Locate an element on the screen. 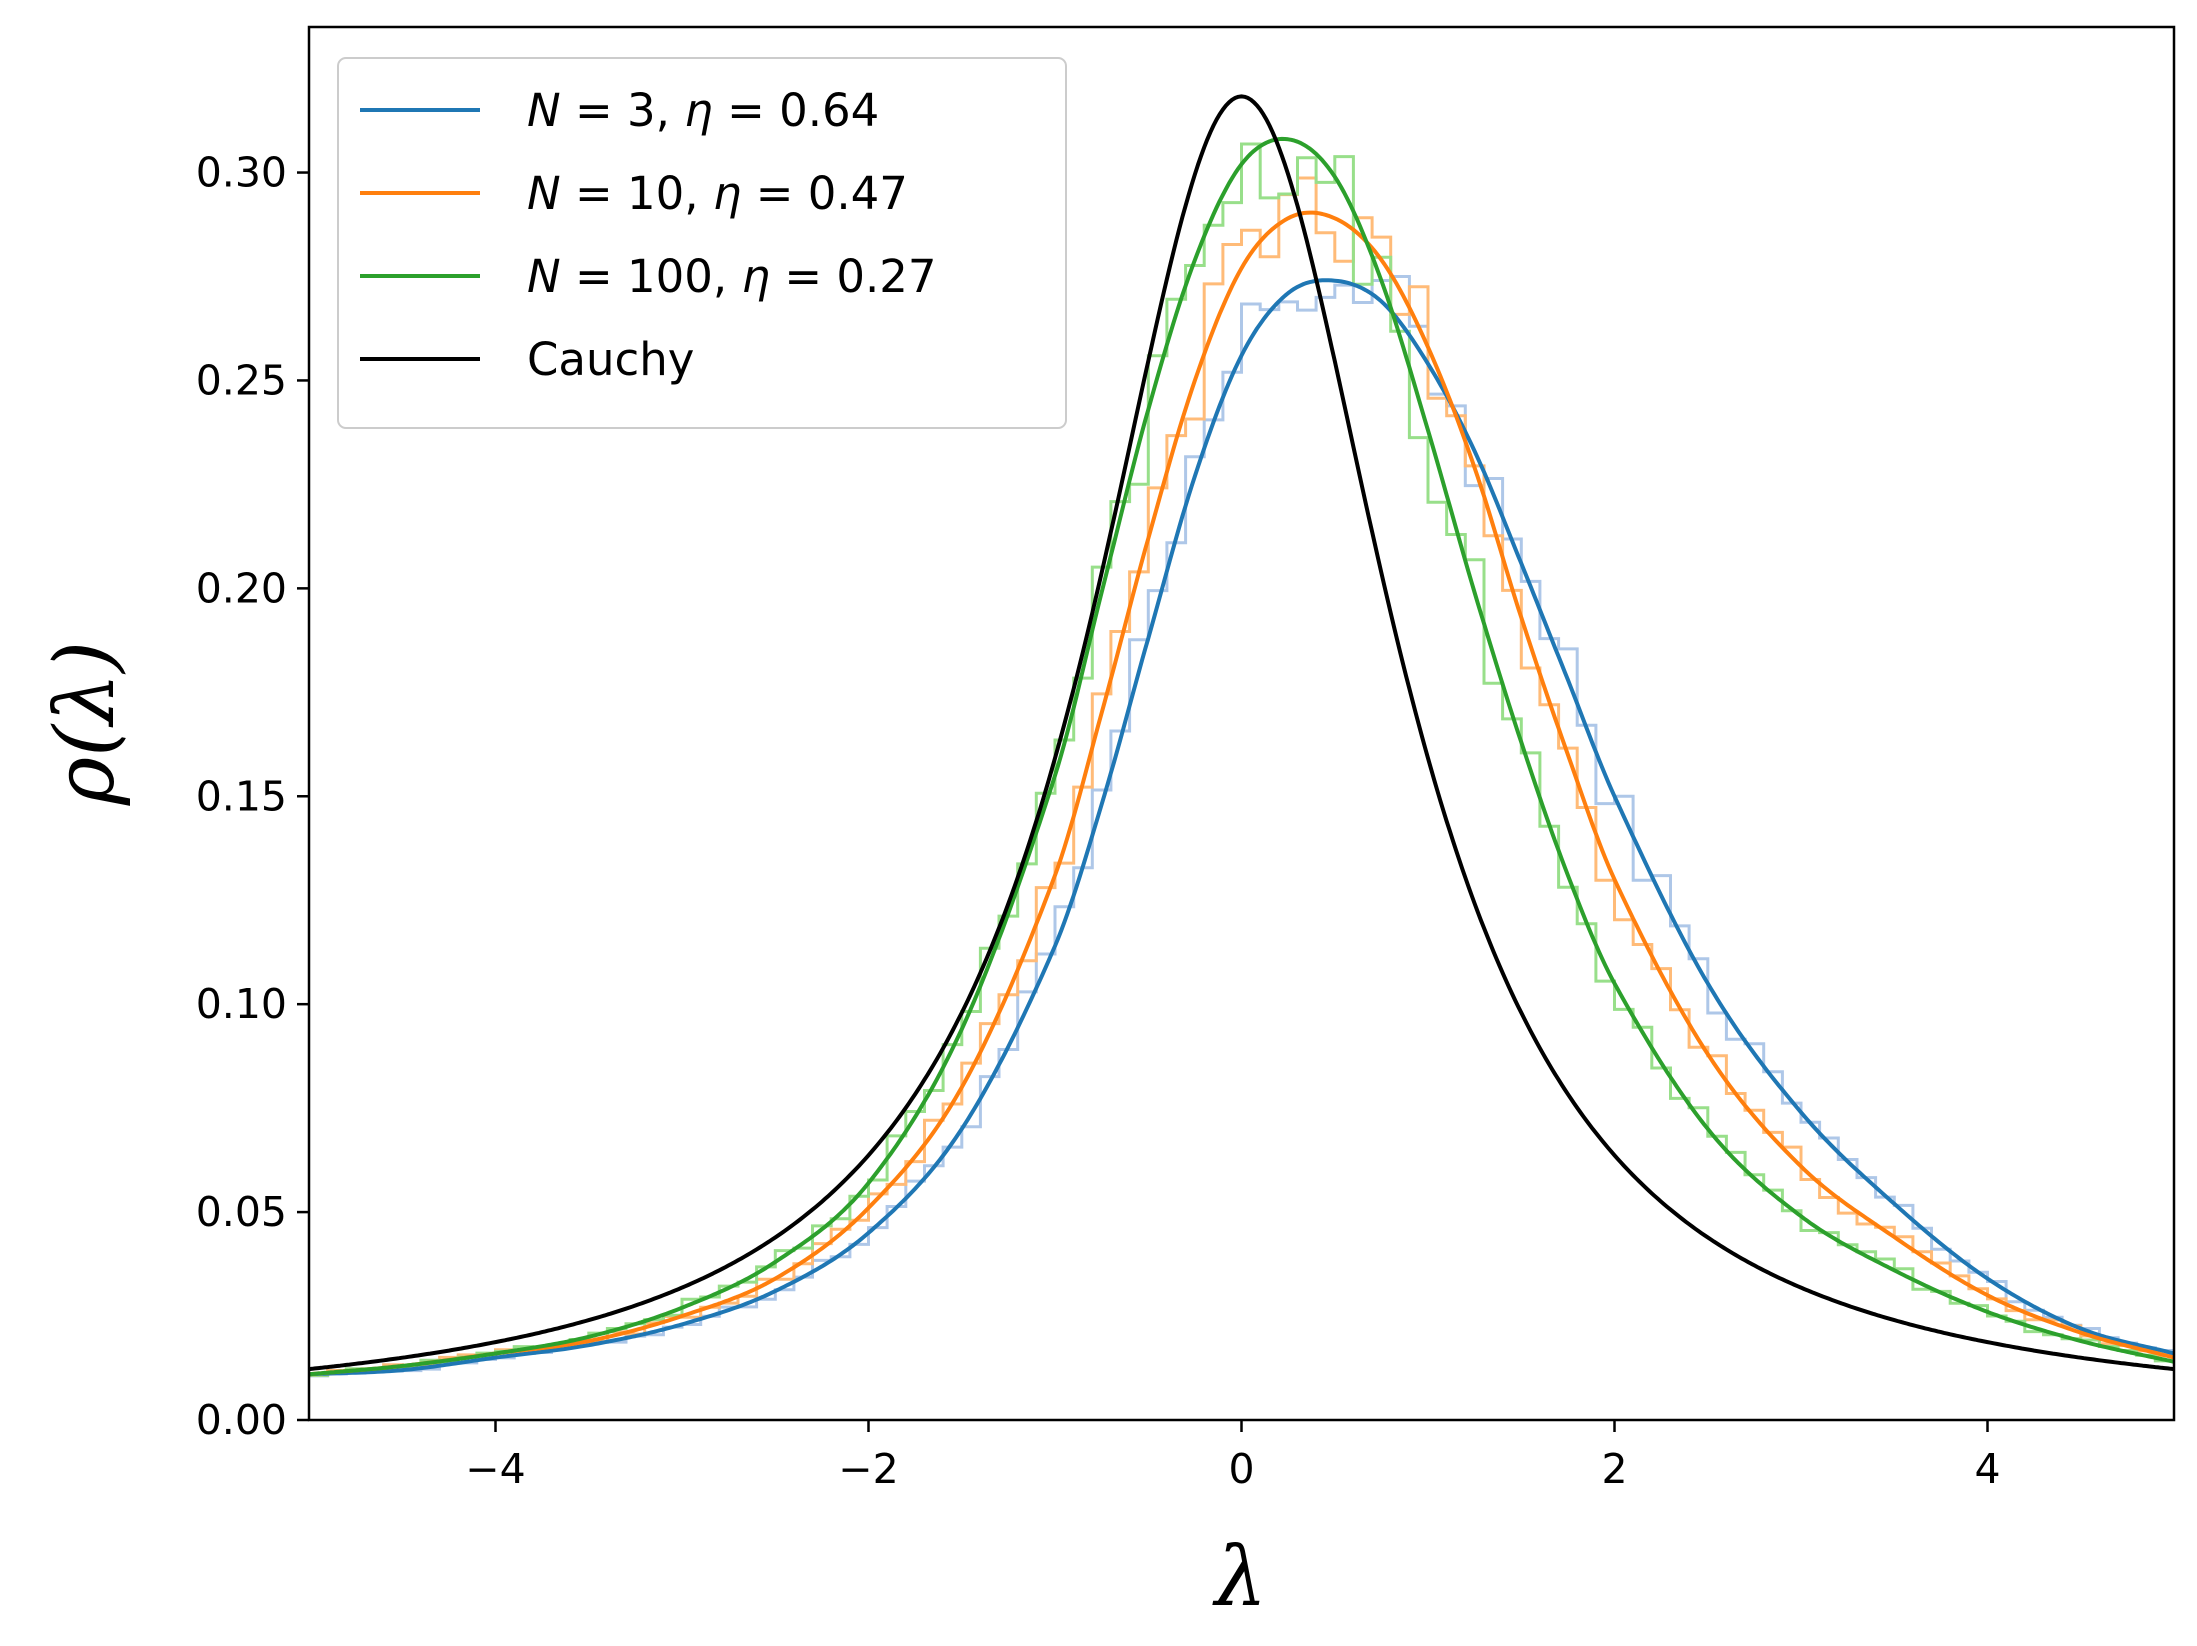 The image size is (2197, 1646). y-axis-ticks: 0.00 0.05 0.10 0.15 0.20 0.25 0.30 is located at coordinates (252, 796).